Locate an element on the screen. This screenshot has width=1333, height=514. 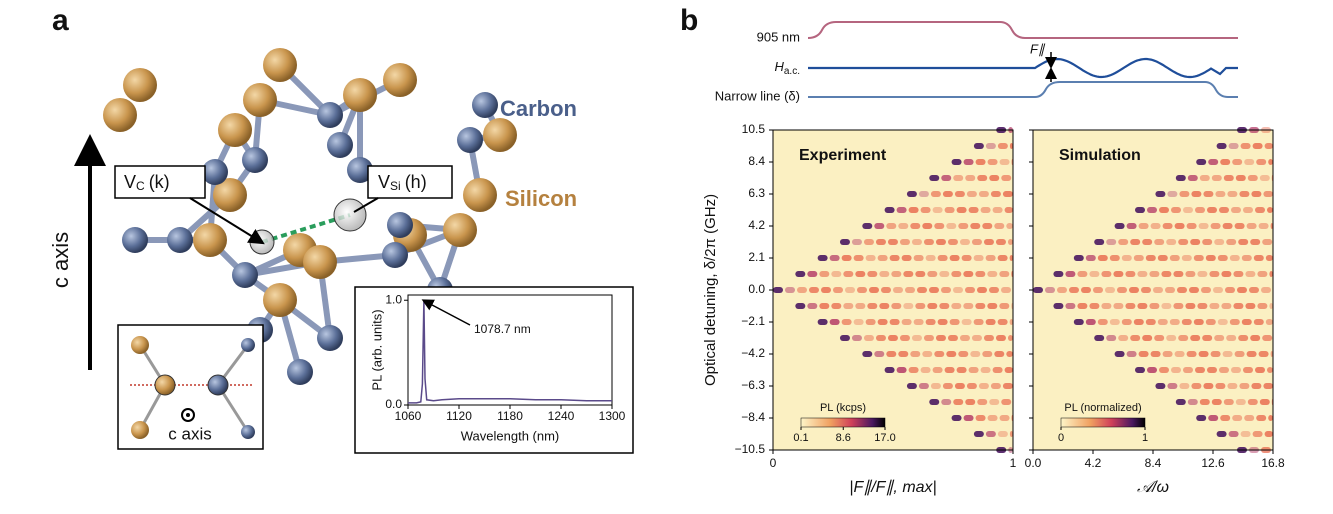
site: (k) is located at coordinates (159, 182).